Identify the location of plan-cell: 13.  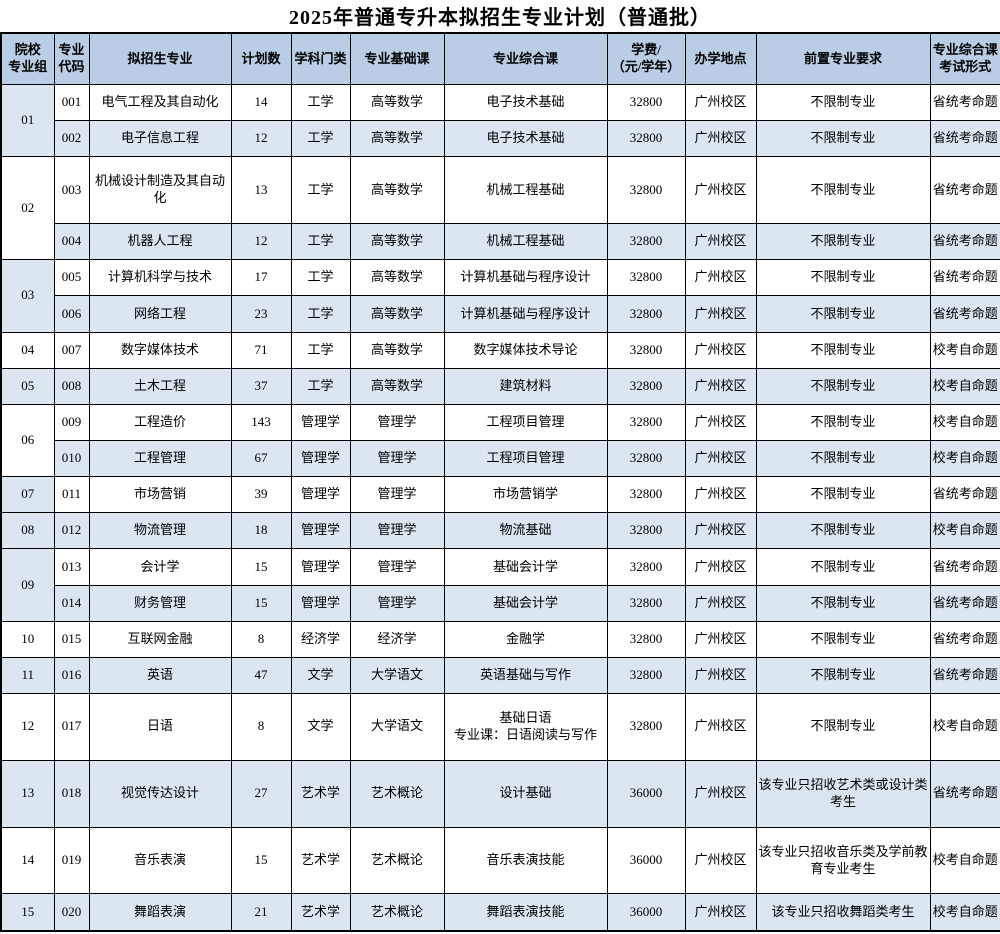
(261, 190).